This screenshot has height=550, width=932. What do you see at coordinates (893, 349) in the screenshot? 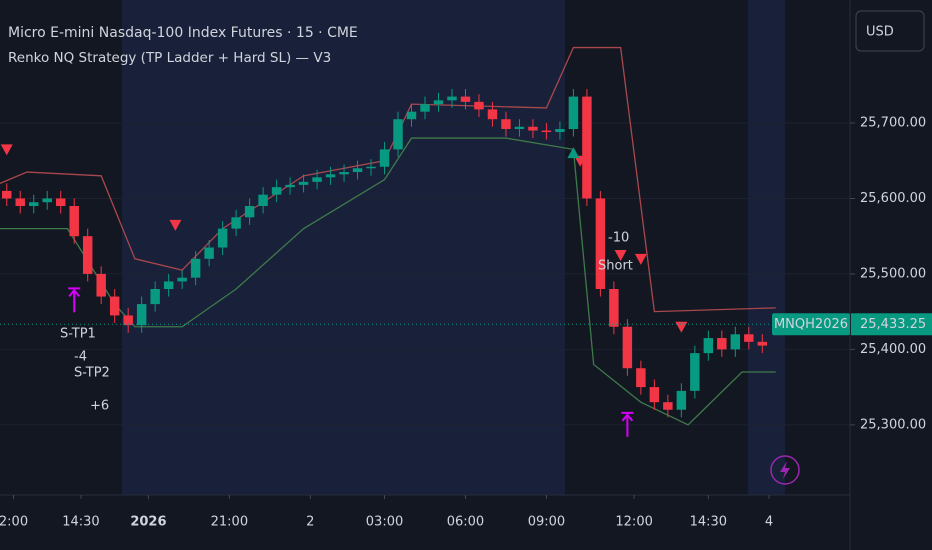
I see `y-tick-label: 25,400.00` at bounding box center [893, 349].